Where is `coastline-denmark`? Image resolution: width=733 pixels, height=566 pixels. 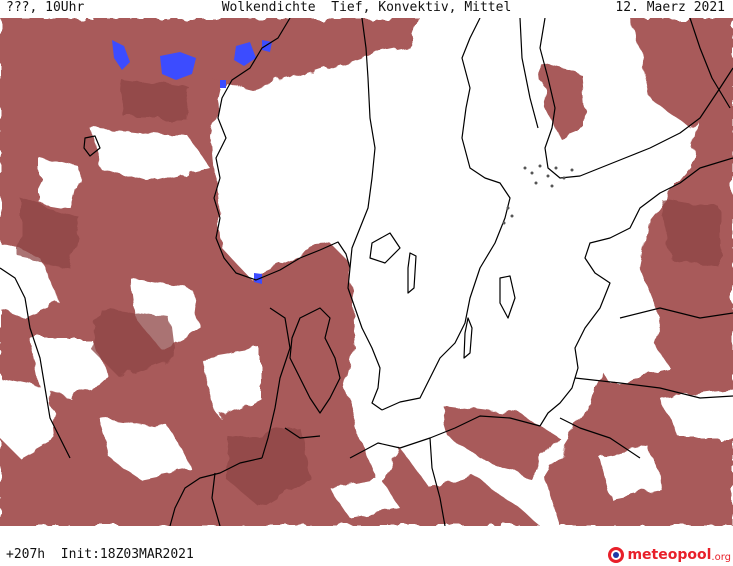 coastline-denmark is located at coordinates (315, 360).